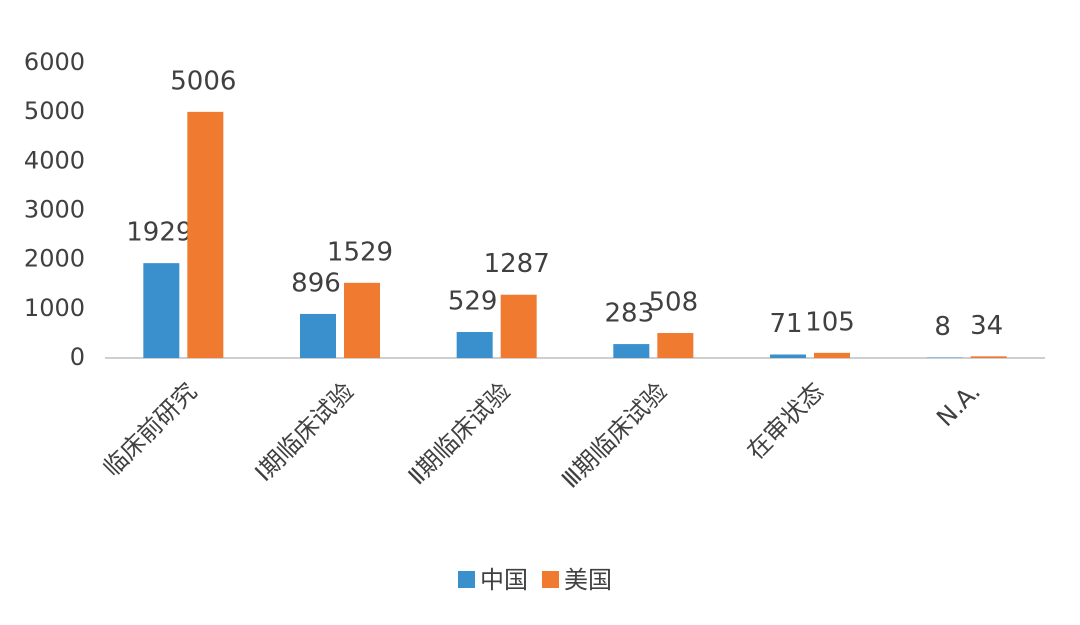  Describe the element at coordinates (305, 432) in the screenshot. I see `x-tick-label: Ⅰ期临床试验` at that location.